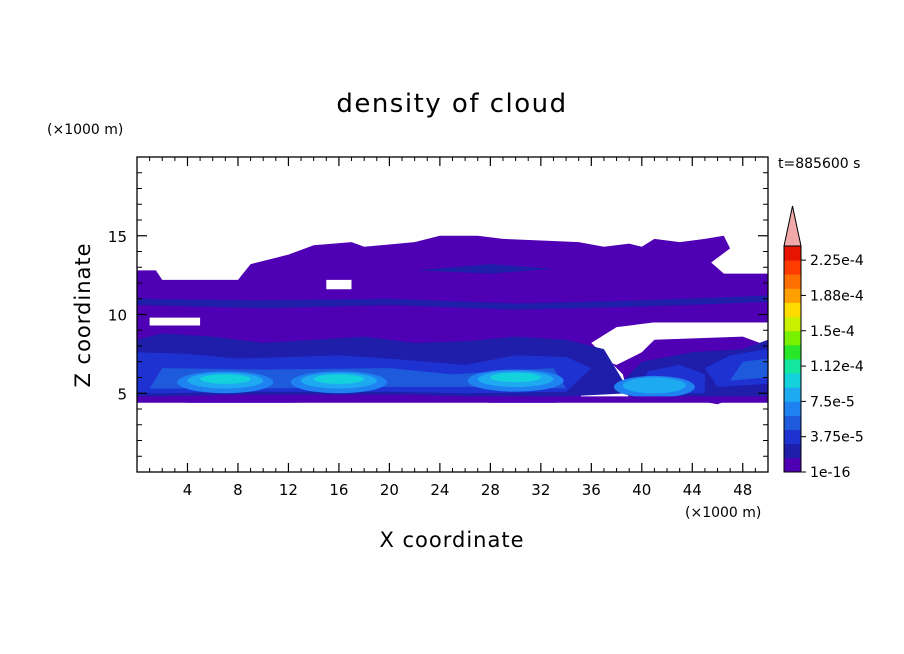 This screenshot has width=904, height=654. Describe the element at coordinates (819, 164) in the screenshot. I see `time-label: t=885600 s` at that location.